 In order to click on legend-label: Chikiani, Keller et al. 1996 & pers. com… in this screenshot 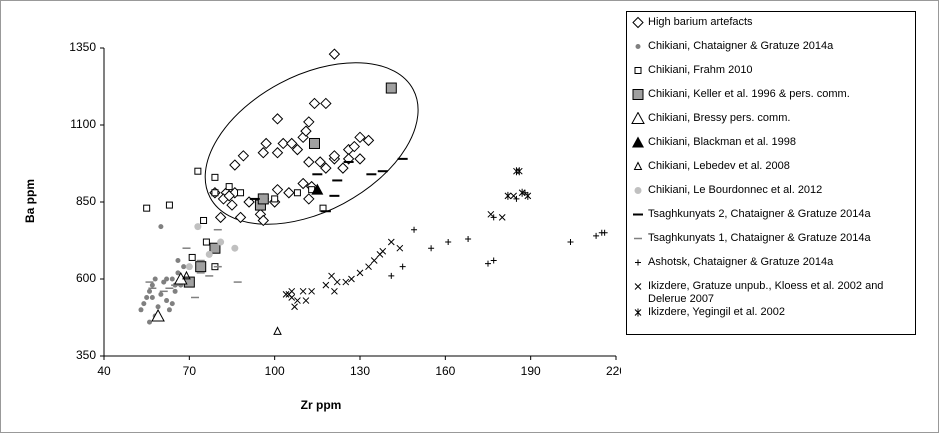, I will do `click(749, 94)`.